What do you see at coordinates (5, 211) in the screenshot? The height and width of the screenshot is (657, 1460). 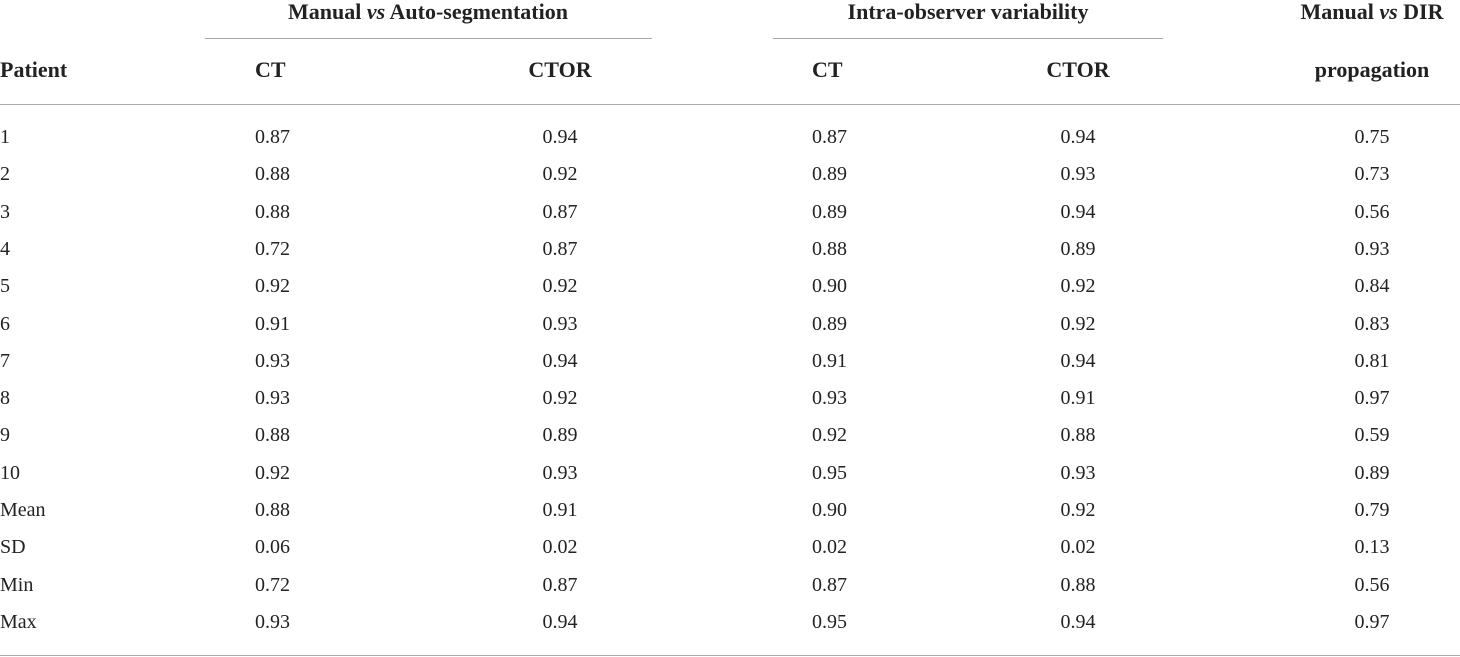 I see `row-label: 3` at bounding box center [5, 211].